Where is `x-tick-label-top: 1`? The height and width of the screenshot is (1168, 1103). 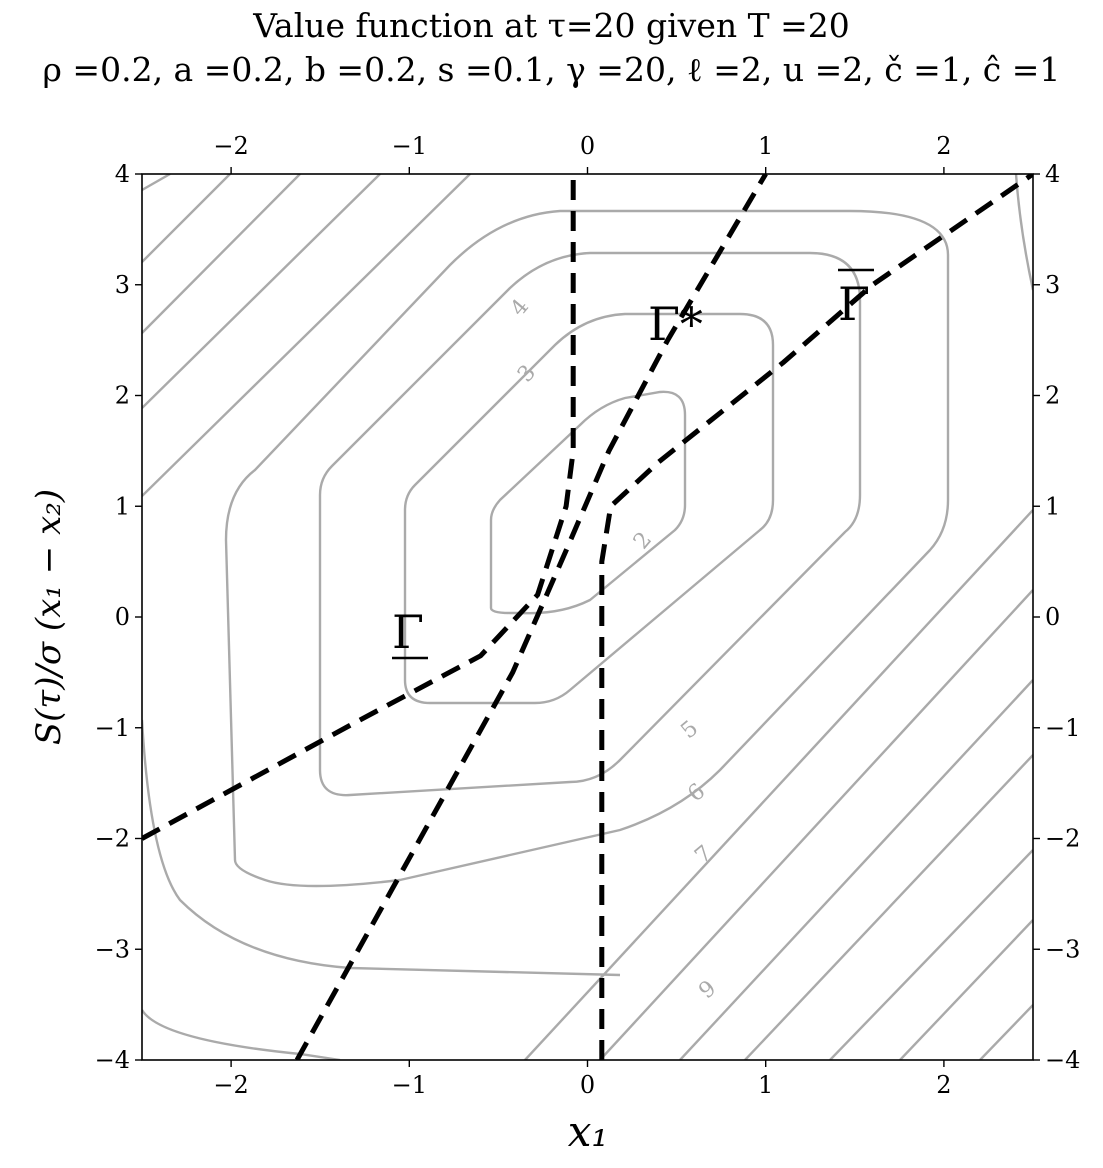 x-tick-label-top: 1 is located at coordinates (765, 146).